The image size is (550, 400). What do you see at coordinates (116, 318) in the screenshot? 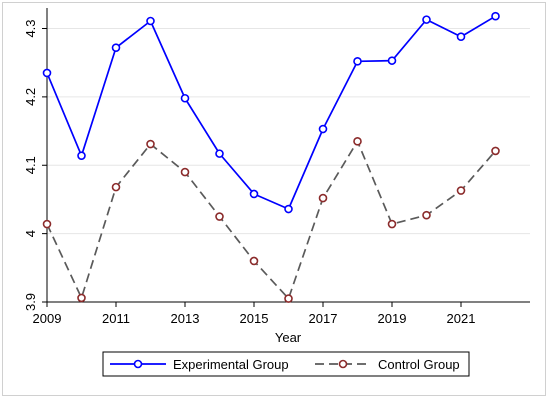
I see `x-tick-label: 2011` at bounding box center [116, 318].